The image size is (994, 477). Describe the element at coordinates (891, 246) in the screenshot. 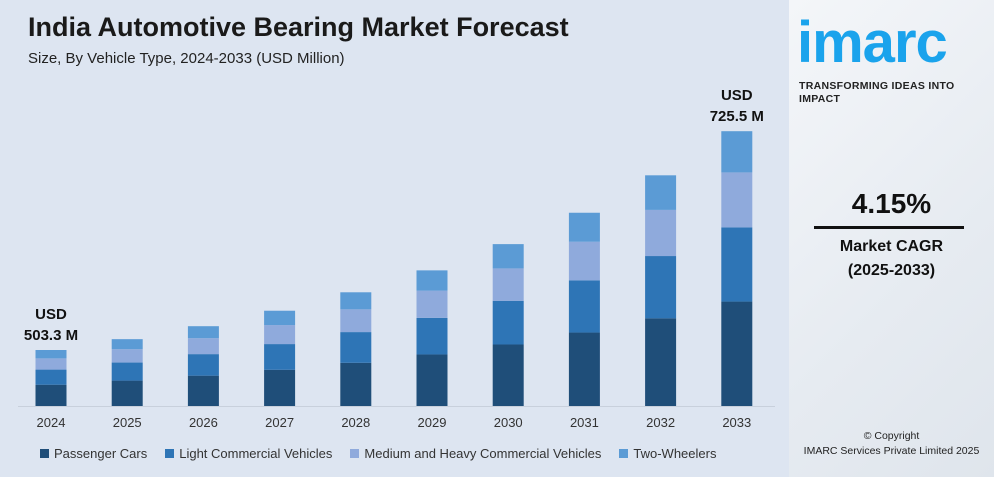

I see `cagr-label: Market CAGR` at that location.